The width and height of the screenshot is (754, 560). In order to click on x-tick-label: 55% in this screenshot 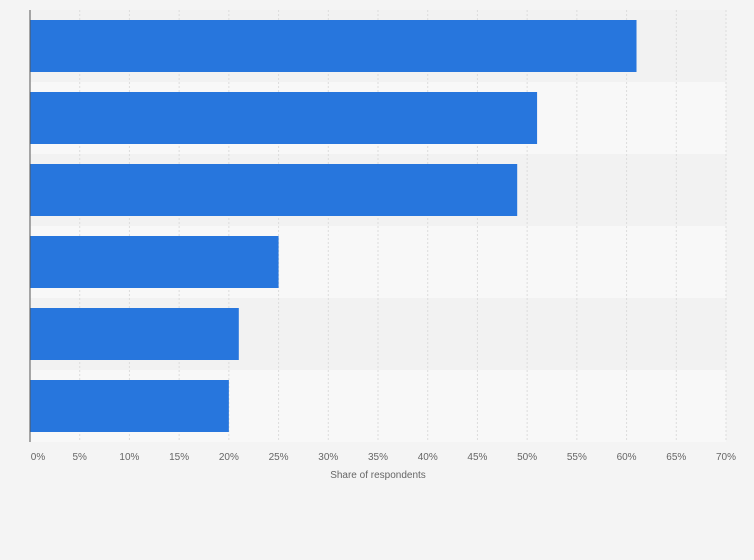, I will do `click(577, 457)`.